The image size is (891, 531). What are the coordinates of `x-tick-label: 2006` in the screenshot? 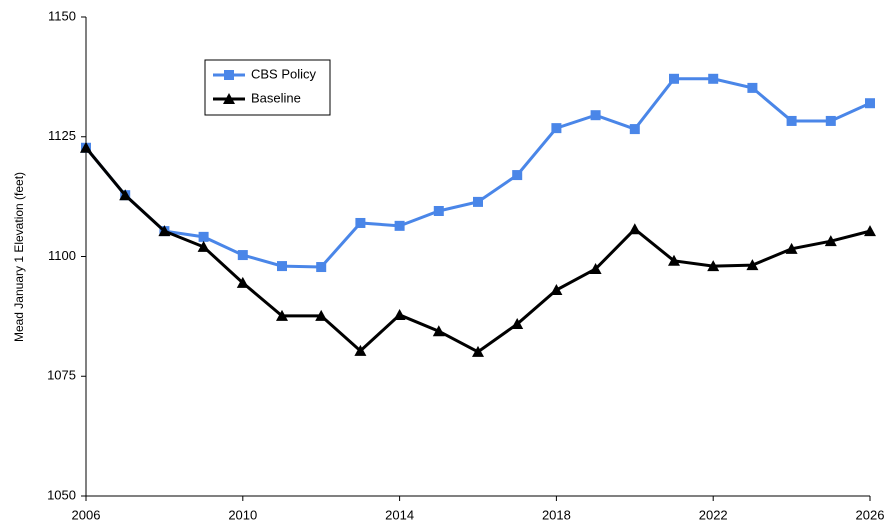 It's located at (86, 514).